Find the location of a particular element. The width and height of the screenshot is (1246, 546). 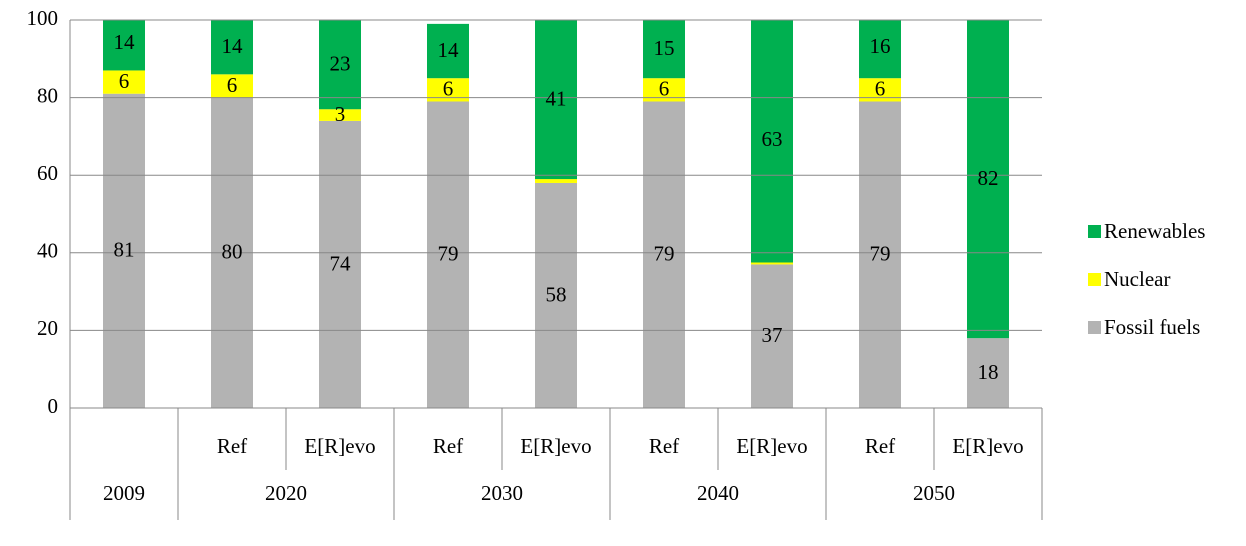

data-label: 82 is located at coordinates (988, 178).